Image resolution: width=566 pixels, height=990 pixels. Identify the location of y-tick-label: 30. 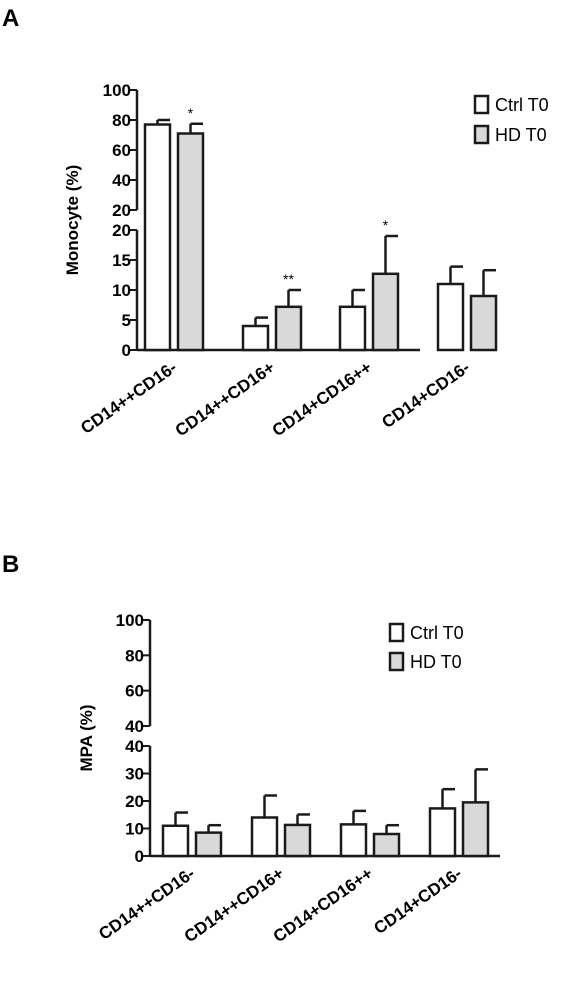
(134, 774).